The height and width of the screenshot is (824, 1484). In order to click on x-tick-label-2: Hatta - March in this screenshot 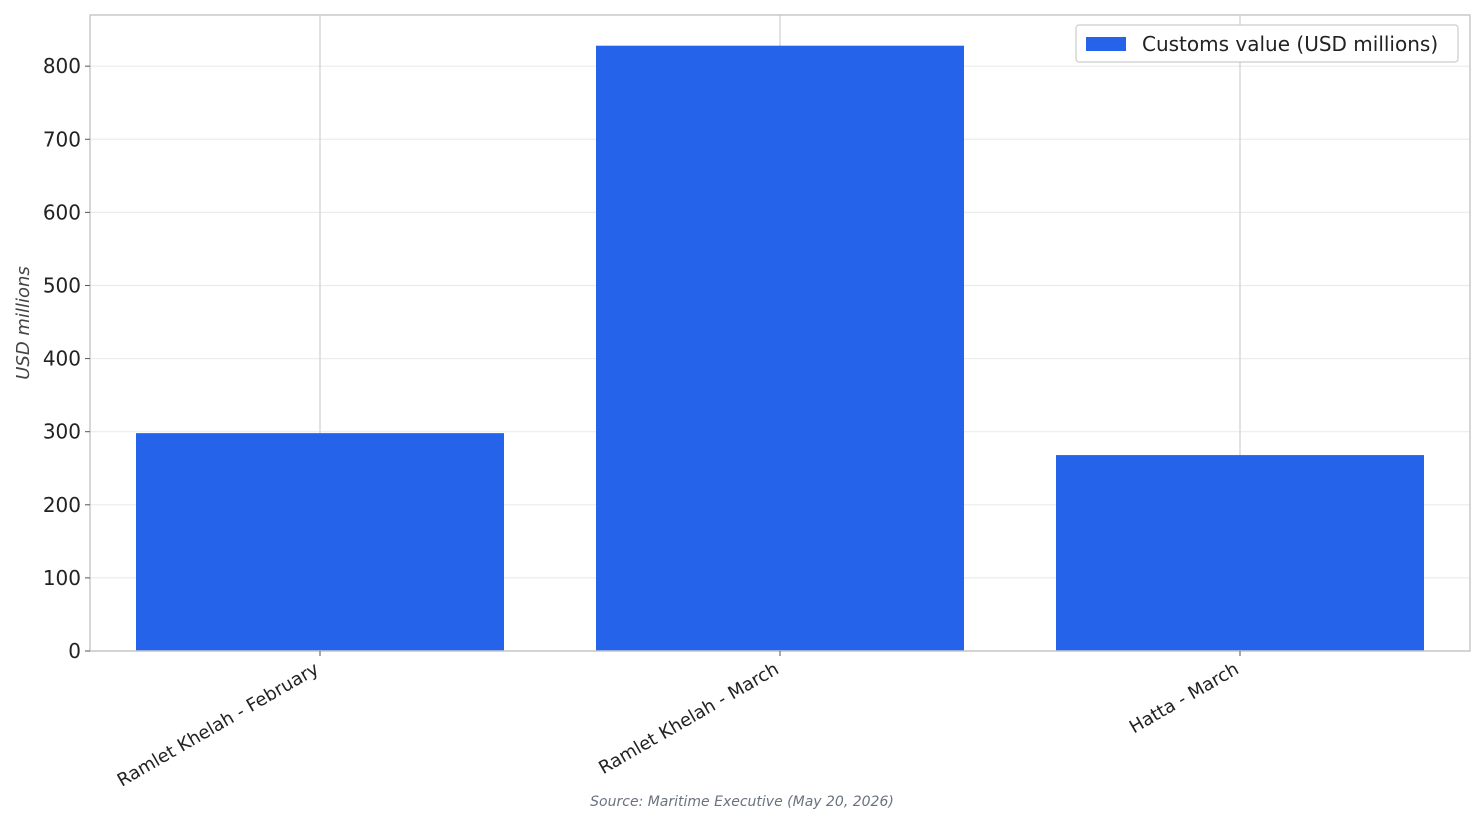, I will do `click(1184, 698)`.